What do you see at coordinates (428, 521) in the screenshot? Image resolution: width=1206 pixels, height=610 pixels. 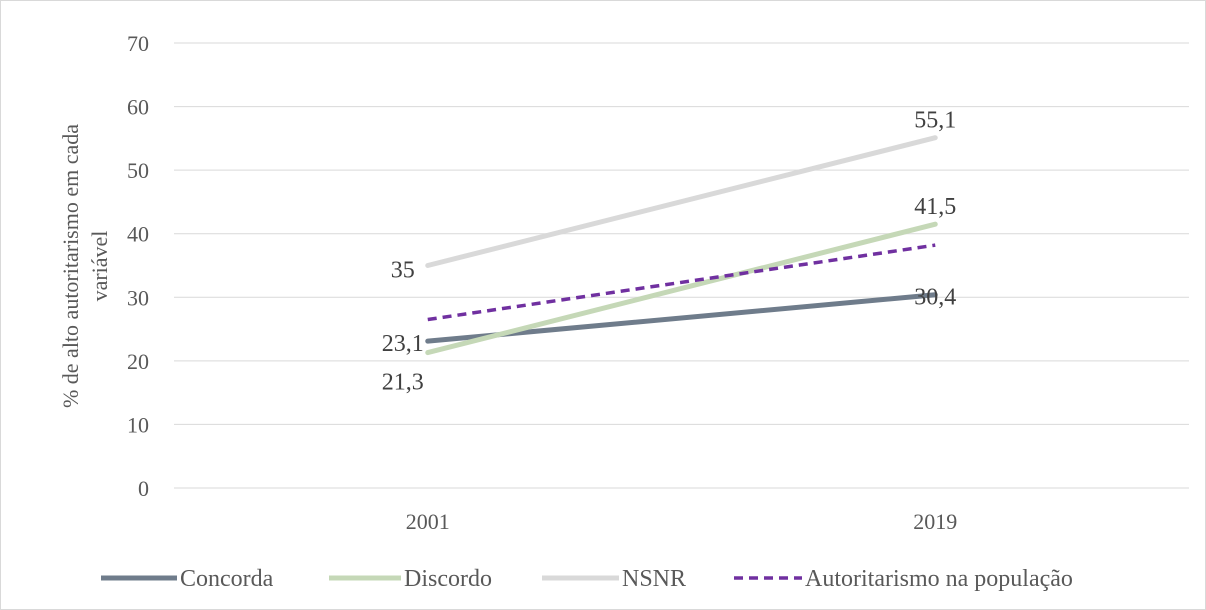 I see `x-tick-label: 2001` at bounding box center [428, 521].